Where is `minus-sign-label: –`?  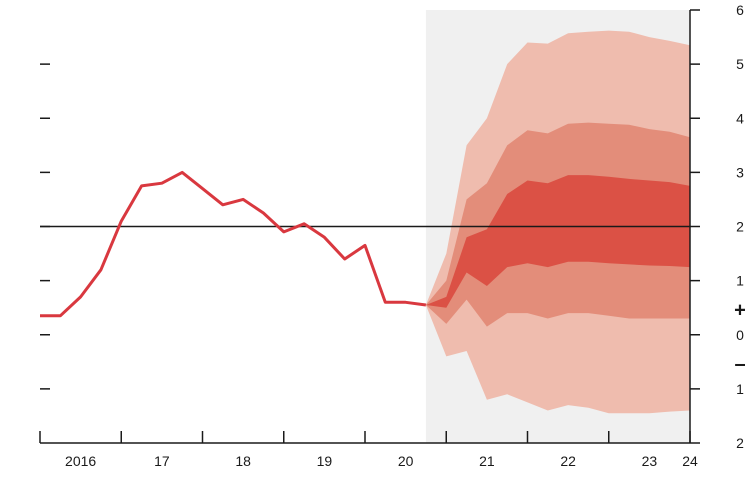 minus-sign-label: – is located at coordinates (739, 365).